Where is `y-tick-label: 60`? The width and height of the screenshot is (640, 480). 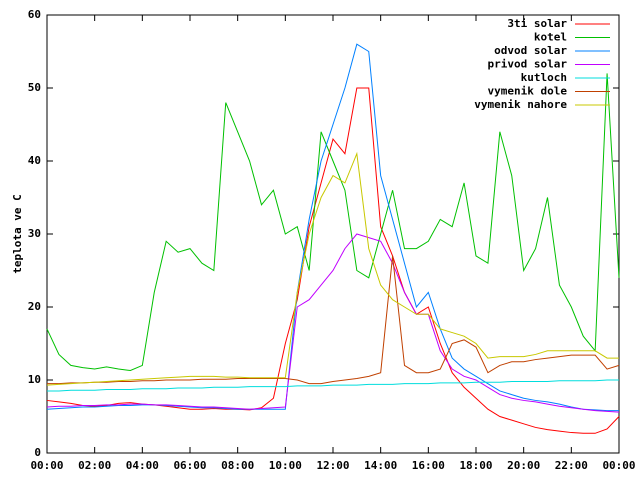
y-tick-label: 60 is located at coordinates (34, 14).